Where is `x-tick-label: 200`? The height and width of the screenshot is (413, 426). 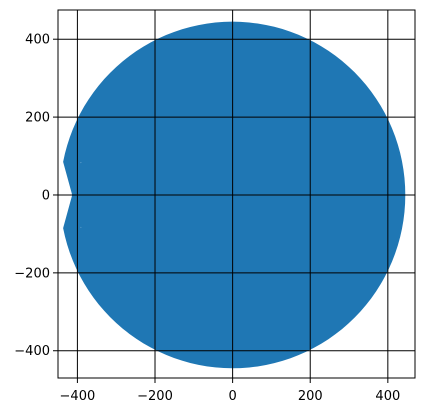
x-tick-label: 200 is located at coordinates (310, 396).